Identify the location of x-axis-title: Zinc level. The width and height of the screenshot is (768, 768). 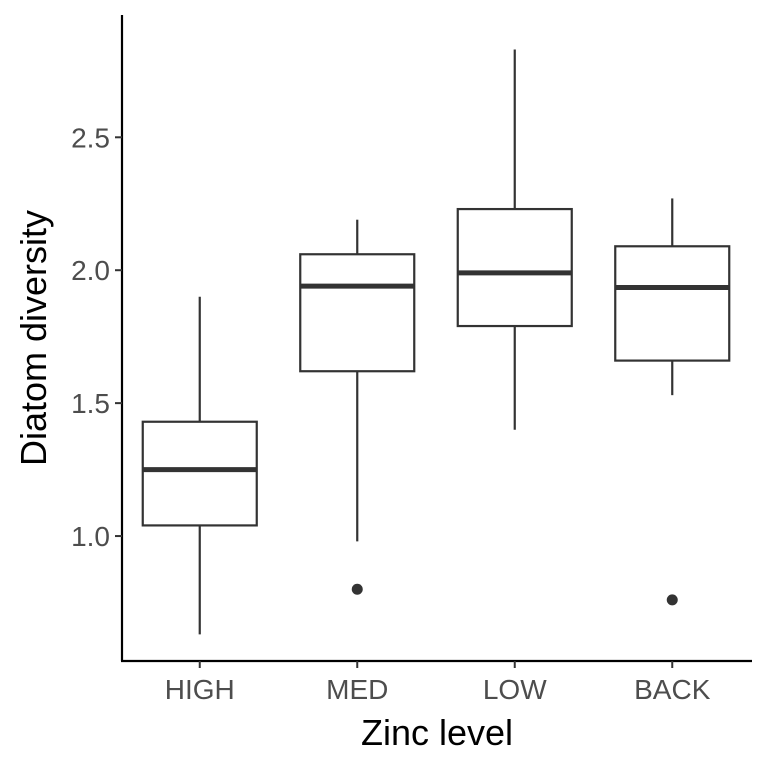
(437, 732).